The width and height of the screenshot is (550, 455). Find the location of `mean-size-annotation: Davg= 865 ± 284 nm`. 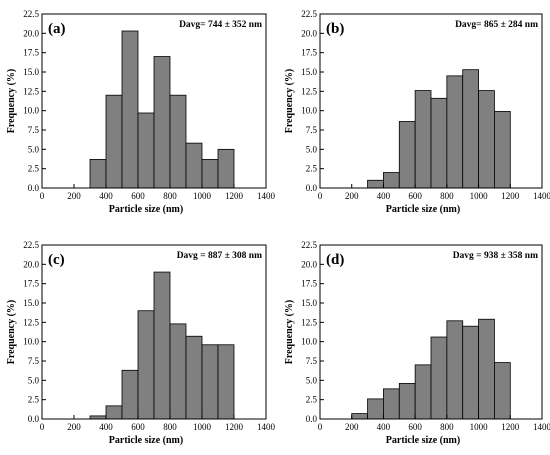

mean-size-annotation: Davg= 865 ± 284 nm is located at coordinates (496, 25).